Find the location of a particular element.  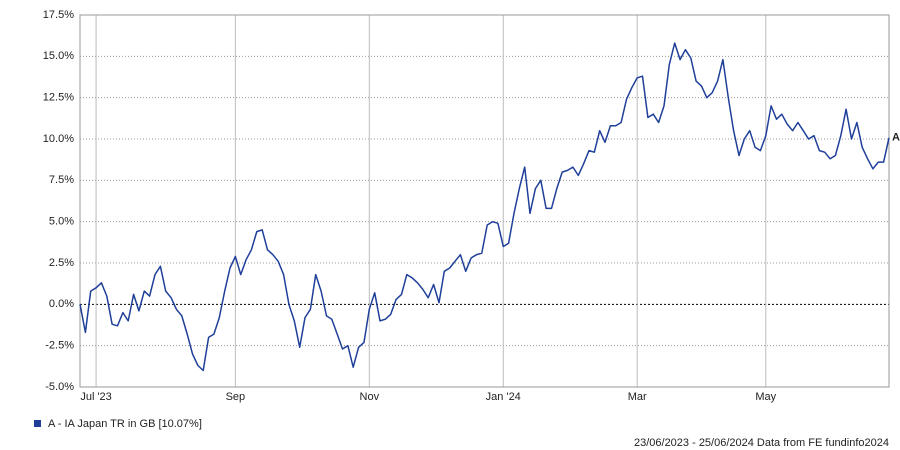

legend-swatch is located at coordinates (37, 423).